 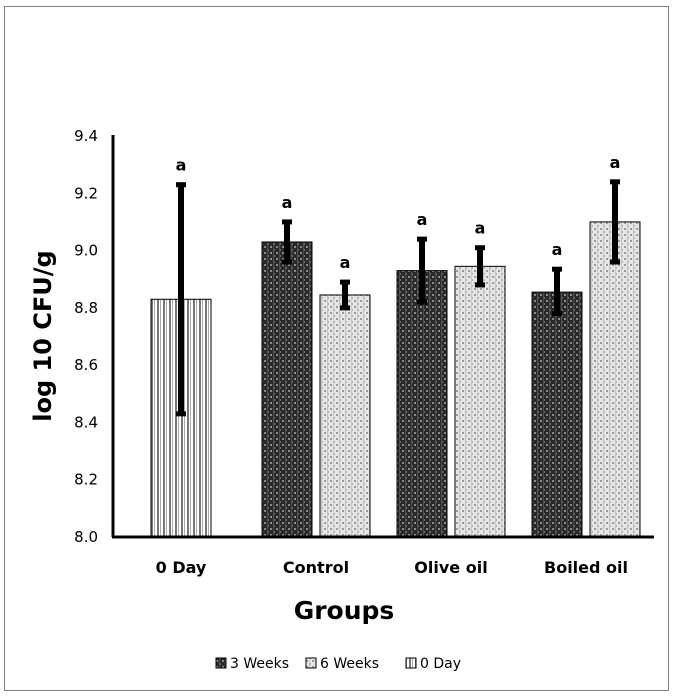 What do you see at coordinates (181, 567) in the screenshot?
I see `x-tick-label: 0 Day` at bounding box center [181, 567].